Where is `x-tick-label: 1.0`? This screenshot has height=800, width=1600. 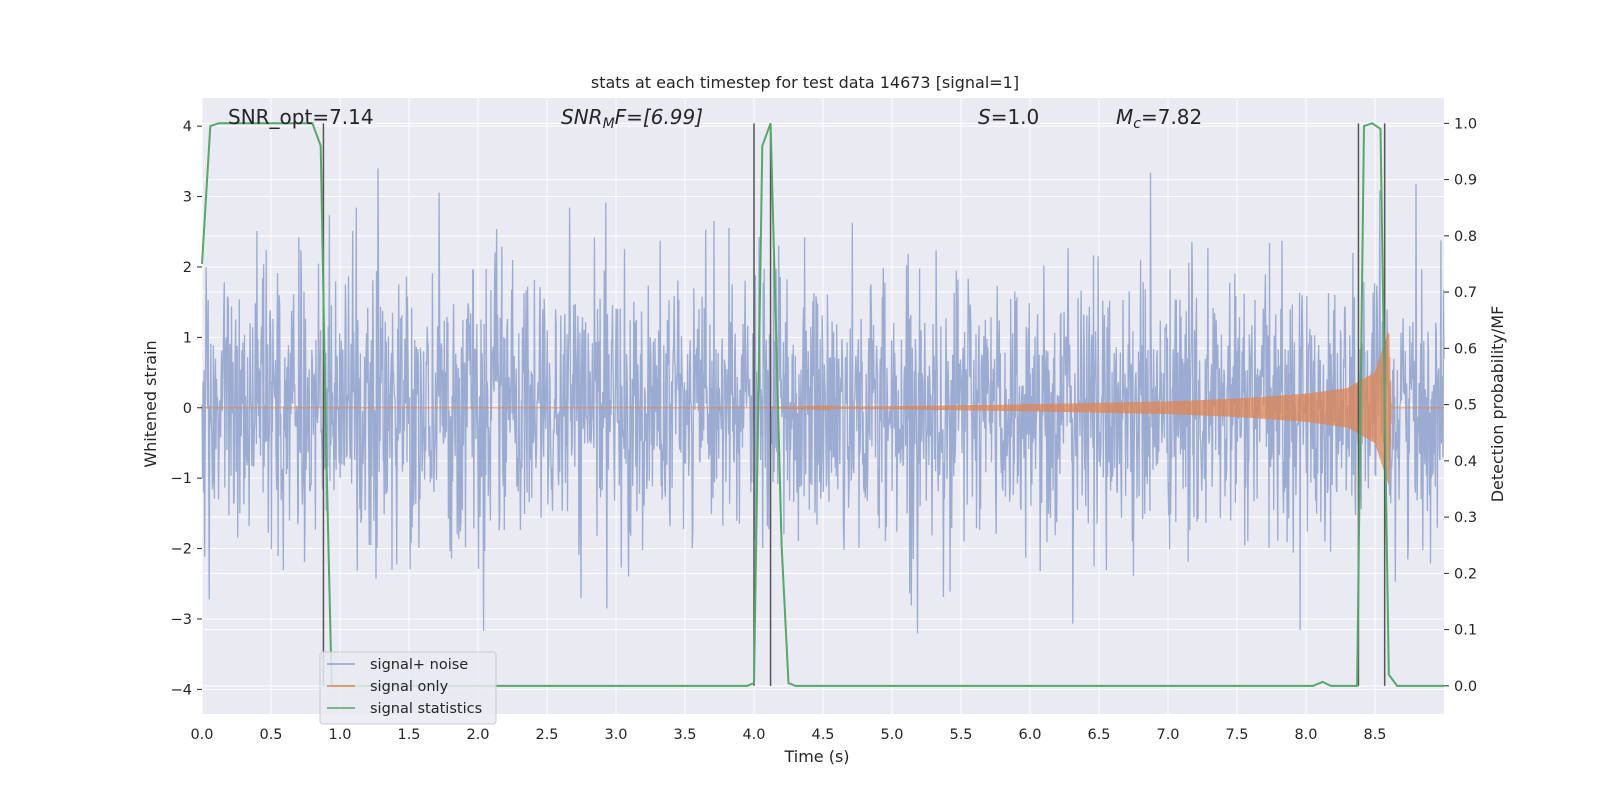
x-tick-label: 1.0 is located at coordinates (339, 735).